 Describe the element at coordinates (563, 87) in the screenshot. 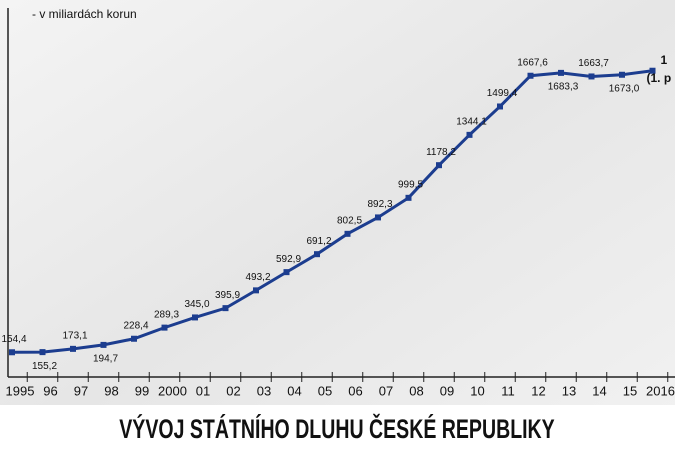

I see `value-label: 1683,3` at that location.